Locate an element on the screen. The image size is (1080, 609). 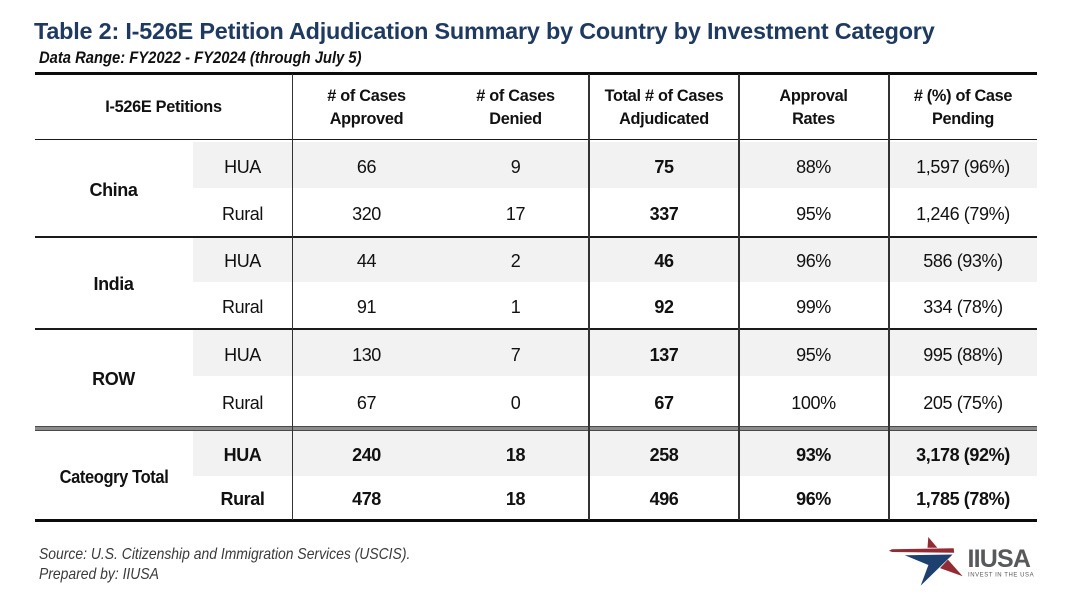
svg-text: IIUSA is located at coordinates (999, 559).